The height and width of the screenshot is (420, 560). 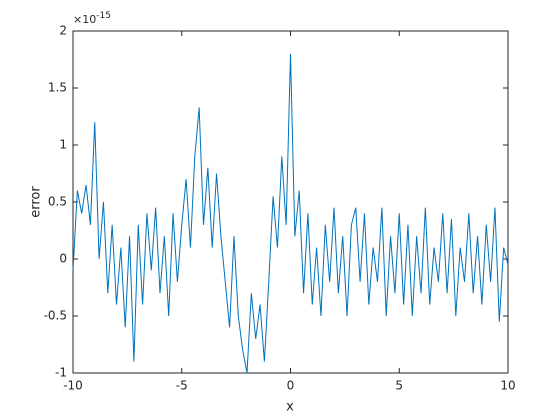 I want to click on x-tick-label: 5, so click(x=399, y=386).